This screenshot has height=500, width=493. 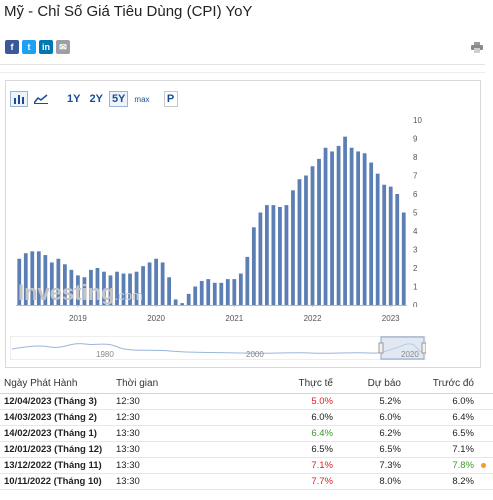 What do you see at coordinates (390, 465) in the screenshot?
I see `row-forecast: 7.3%` at bounding box center [390, 465].